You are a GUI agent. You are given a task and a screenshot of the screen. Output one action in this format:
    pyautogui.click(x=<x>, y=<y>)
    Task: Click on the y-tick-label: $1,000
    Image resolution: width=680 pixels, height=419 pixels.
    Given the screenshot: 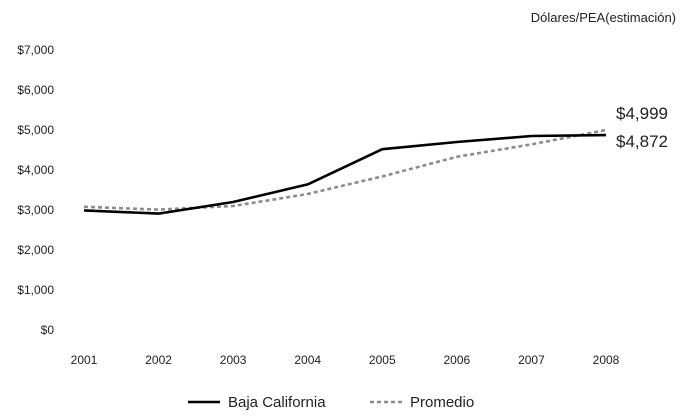 What is the action you would take?
    pyautogui.click(x=35, y=290)
    